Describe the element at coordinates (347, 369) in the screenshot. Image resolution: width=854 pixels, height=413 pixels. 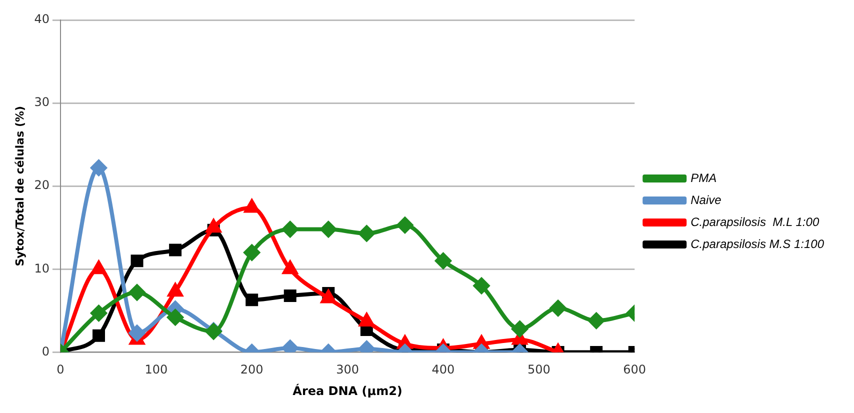
I see `x-tick-label: 300` at that location.